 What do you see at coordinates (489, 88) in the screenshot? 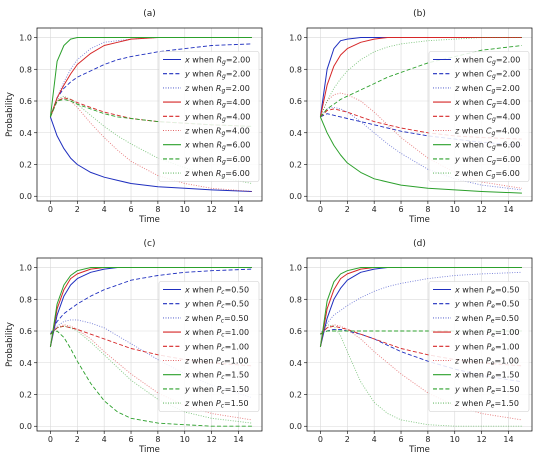
I see `legend-param-letter: C` at bounding box center [489, 88].